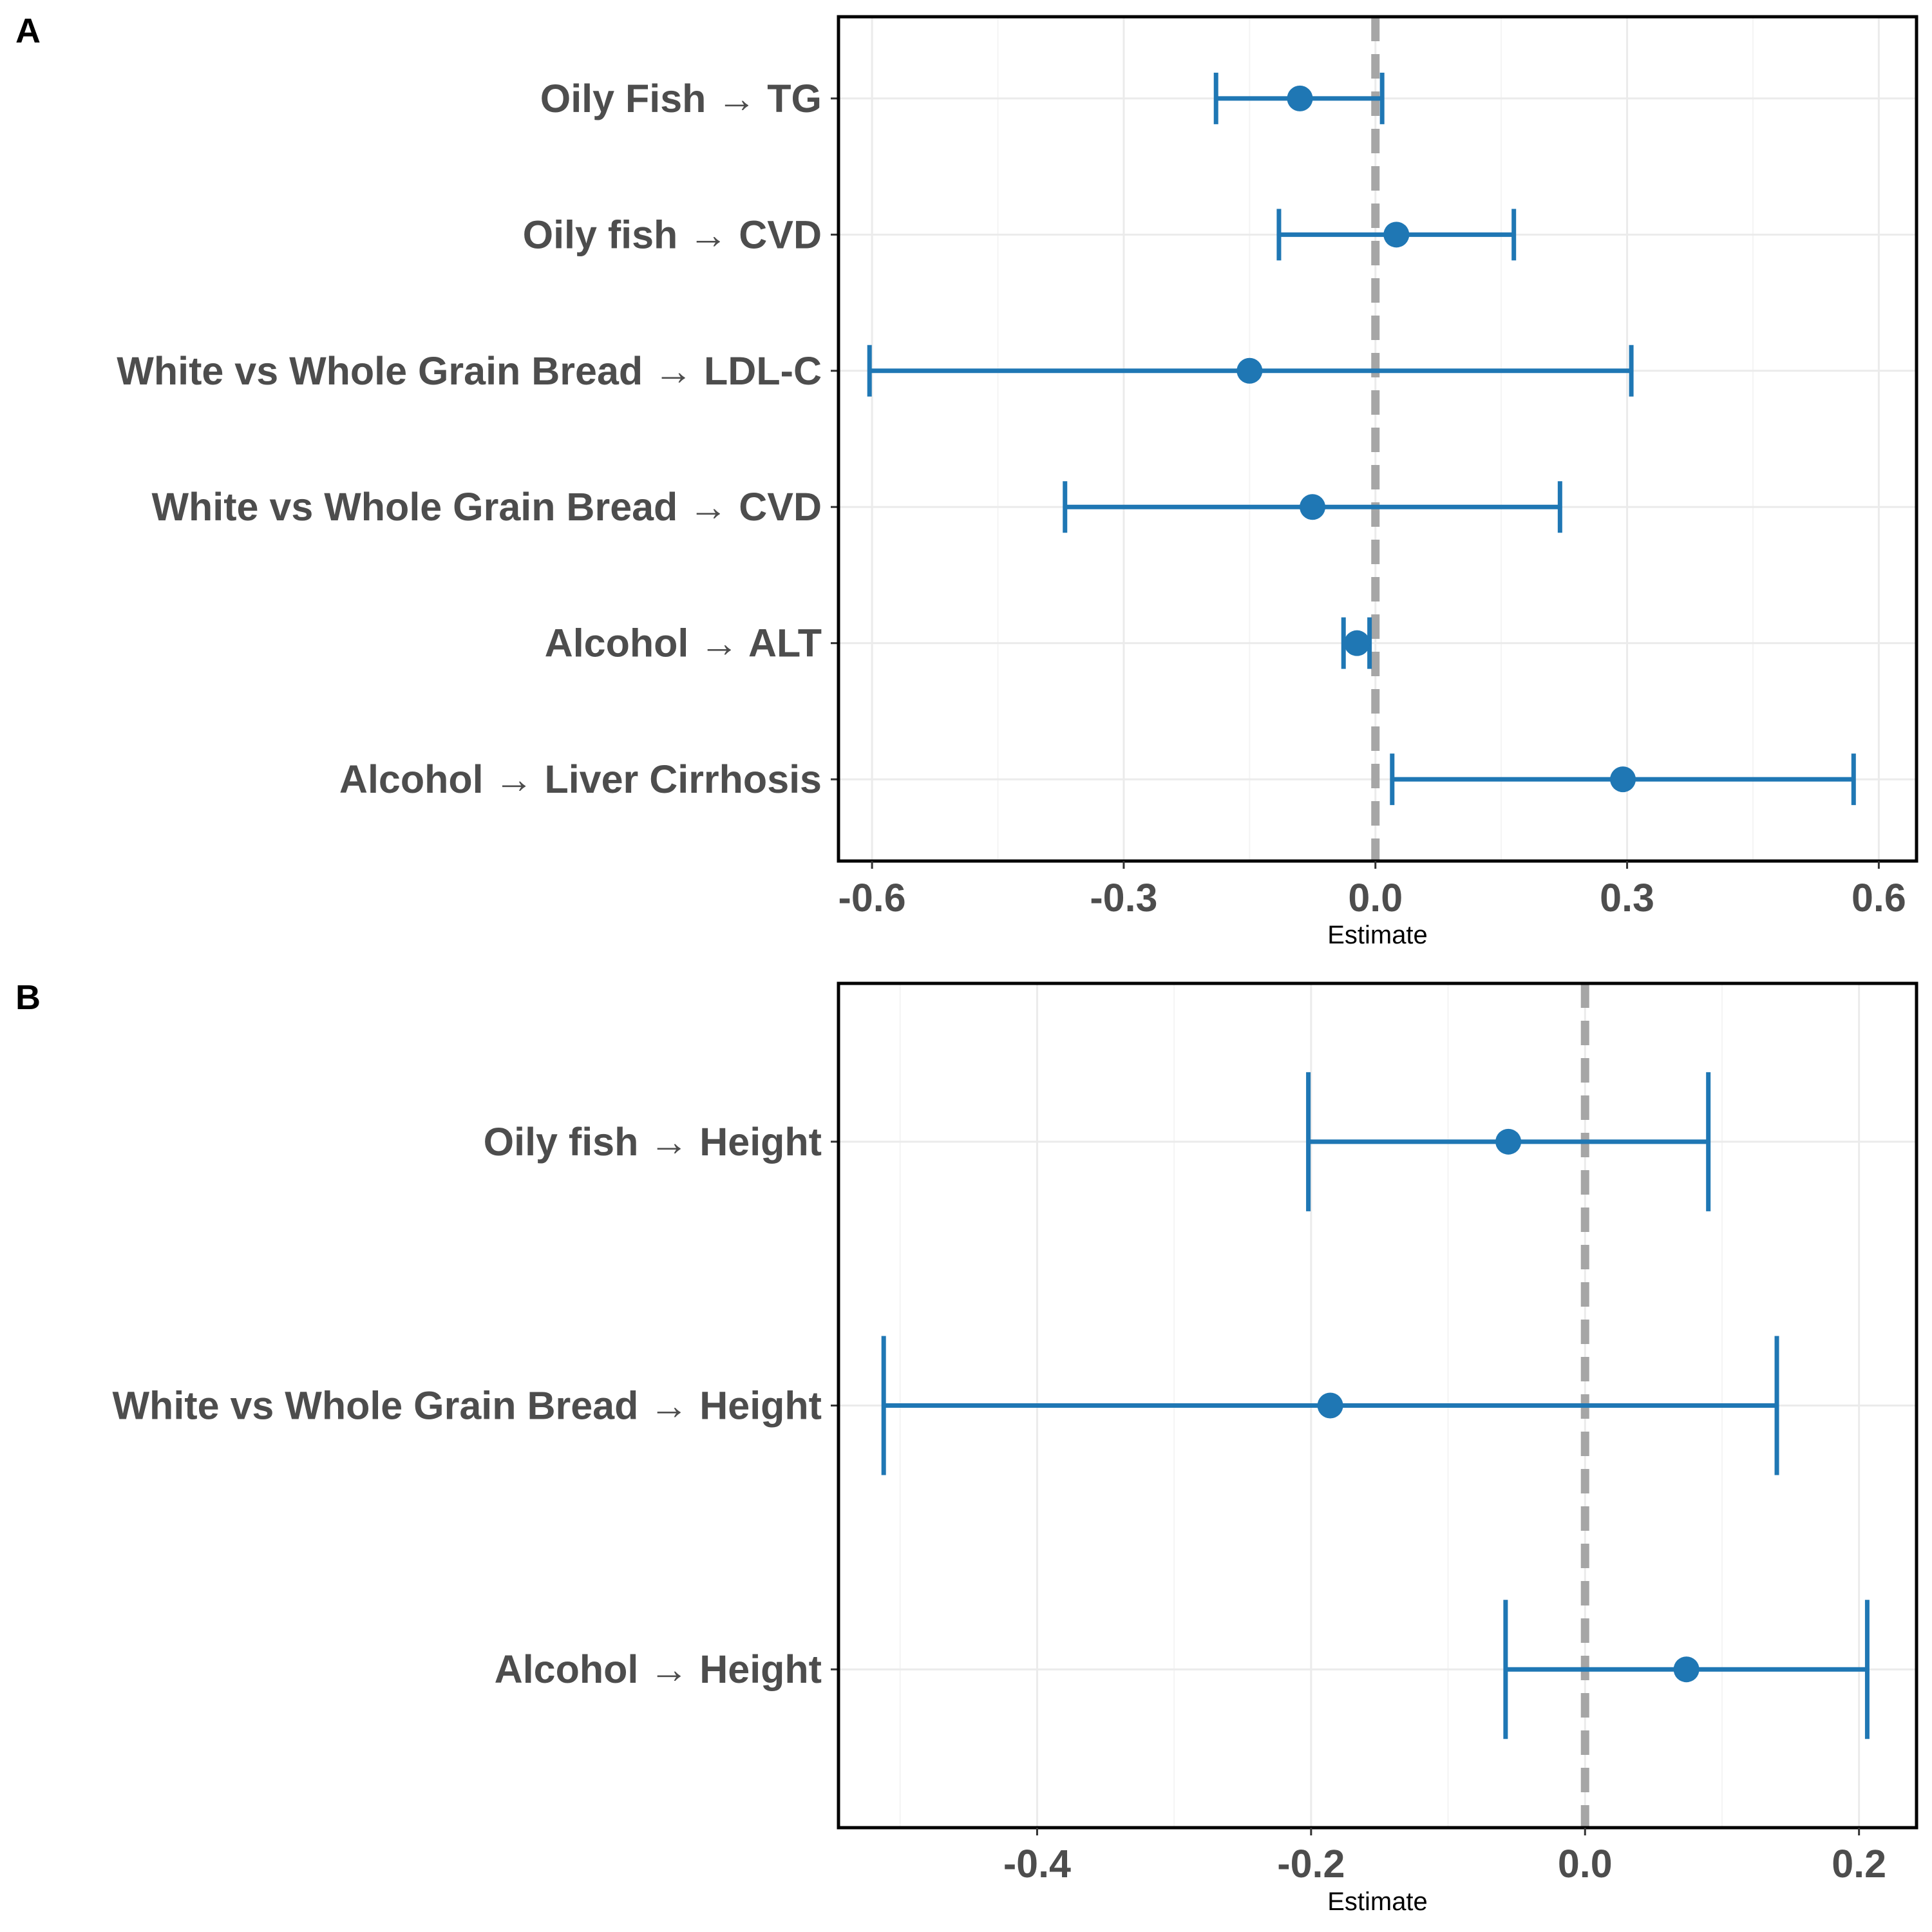 The width and height of the screenshot is (1932, 1932). Describe the element at coordinates (28, 31) in the screenshot. I see `panel-letter: A` at that location.